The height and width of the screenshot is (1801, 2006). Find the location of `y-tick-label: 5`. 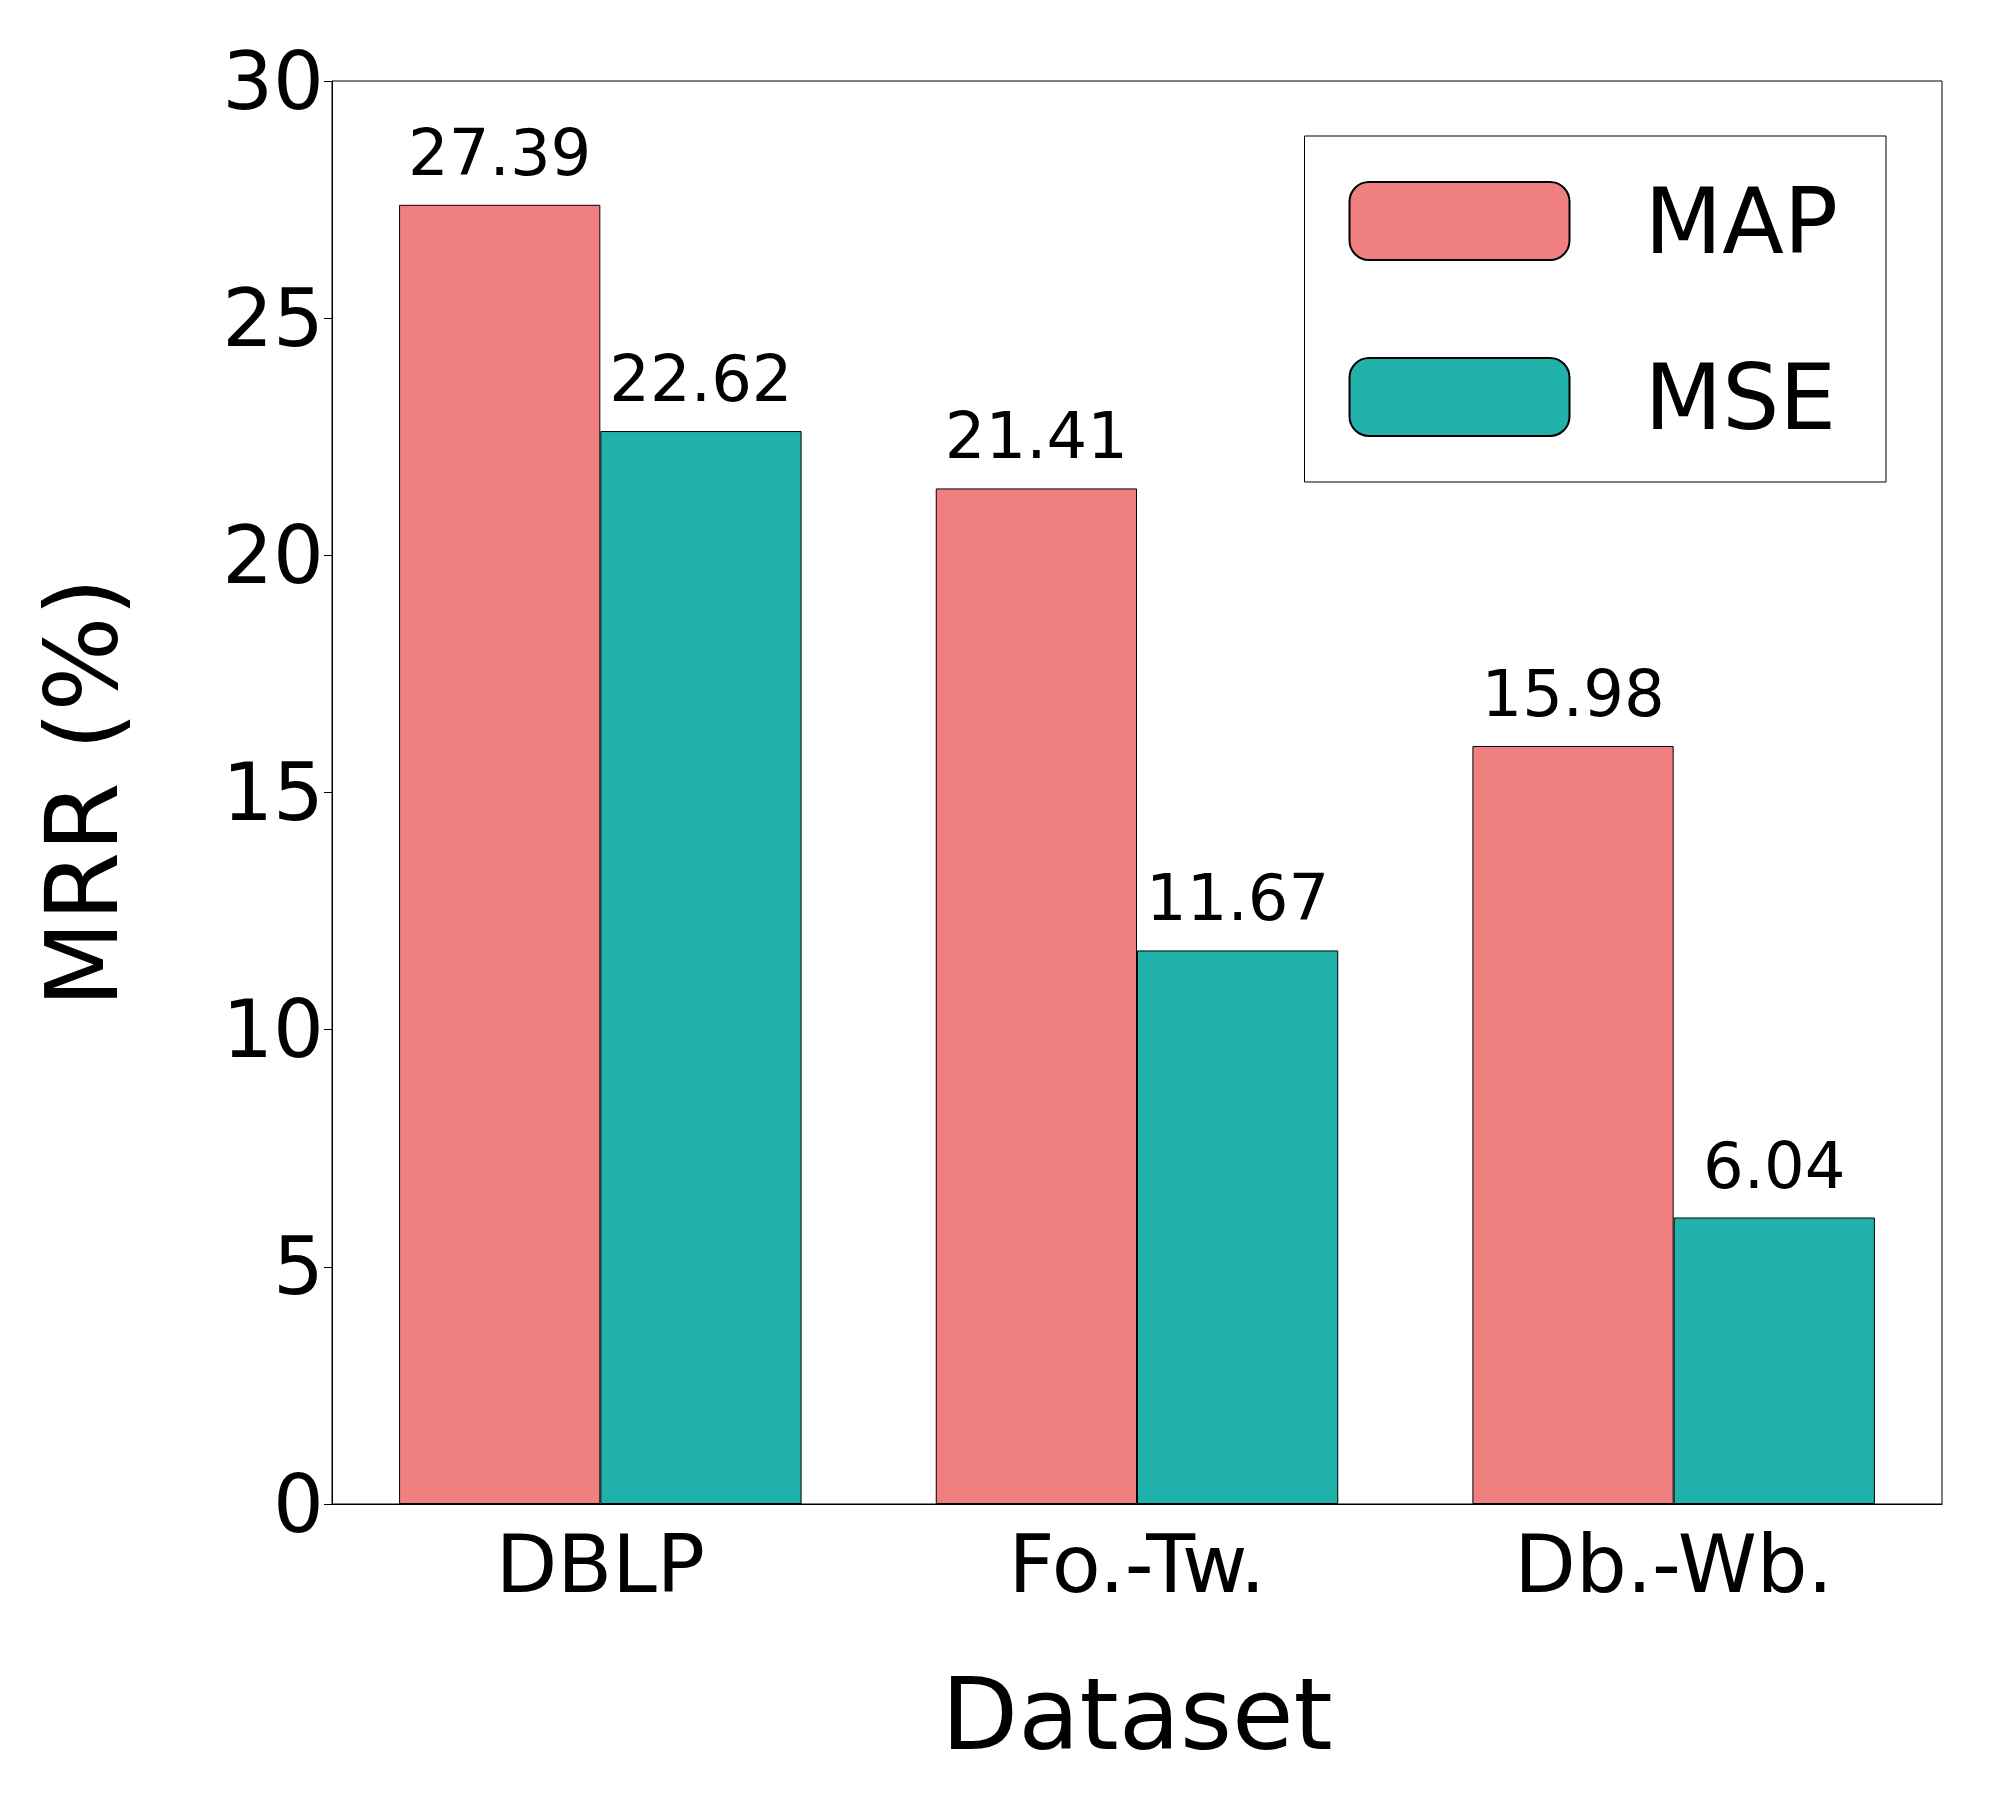

y-tick-label: 5 is located at coordinates (298, 1267).